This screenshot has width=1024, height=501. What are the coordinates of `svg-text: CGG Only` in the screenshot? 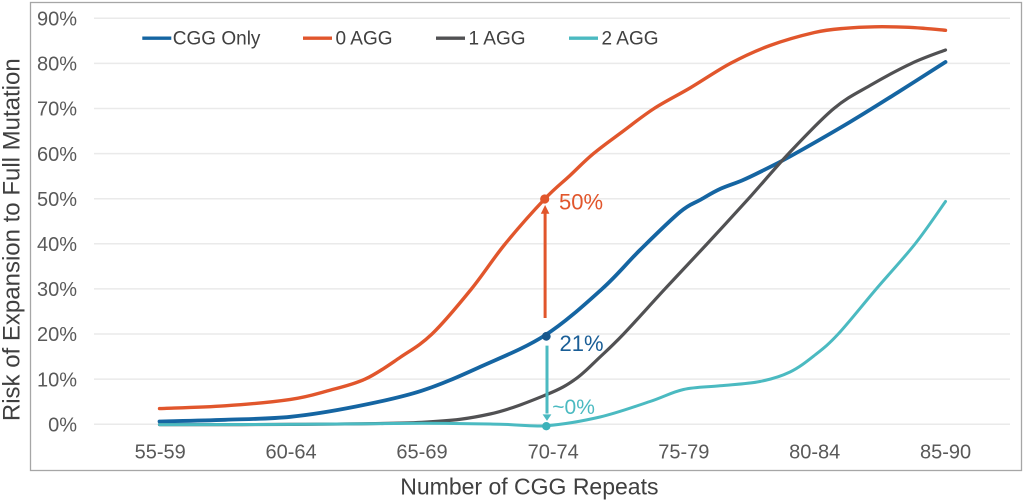 It's located at (217, 38).